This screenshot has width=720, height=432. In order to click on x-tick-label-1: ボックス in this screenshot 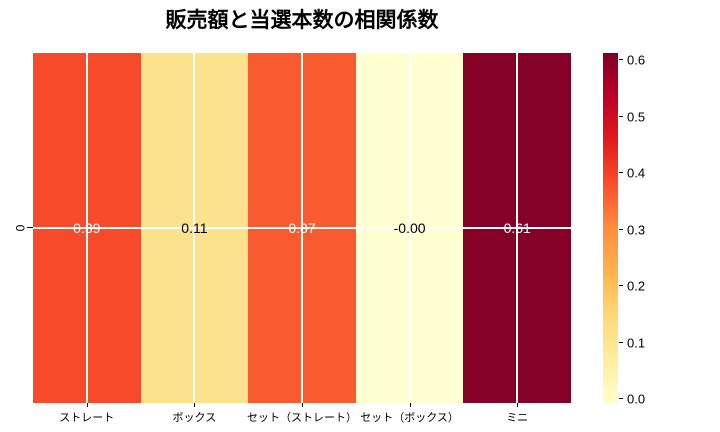, I will do `click(194, 418)`.